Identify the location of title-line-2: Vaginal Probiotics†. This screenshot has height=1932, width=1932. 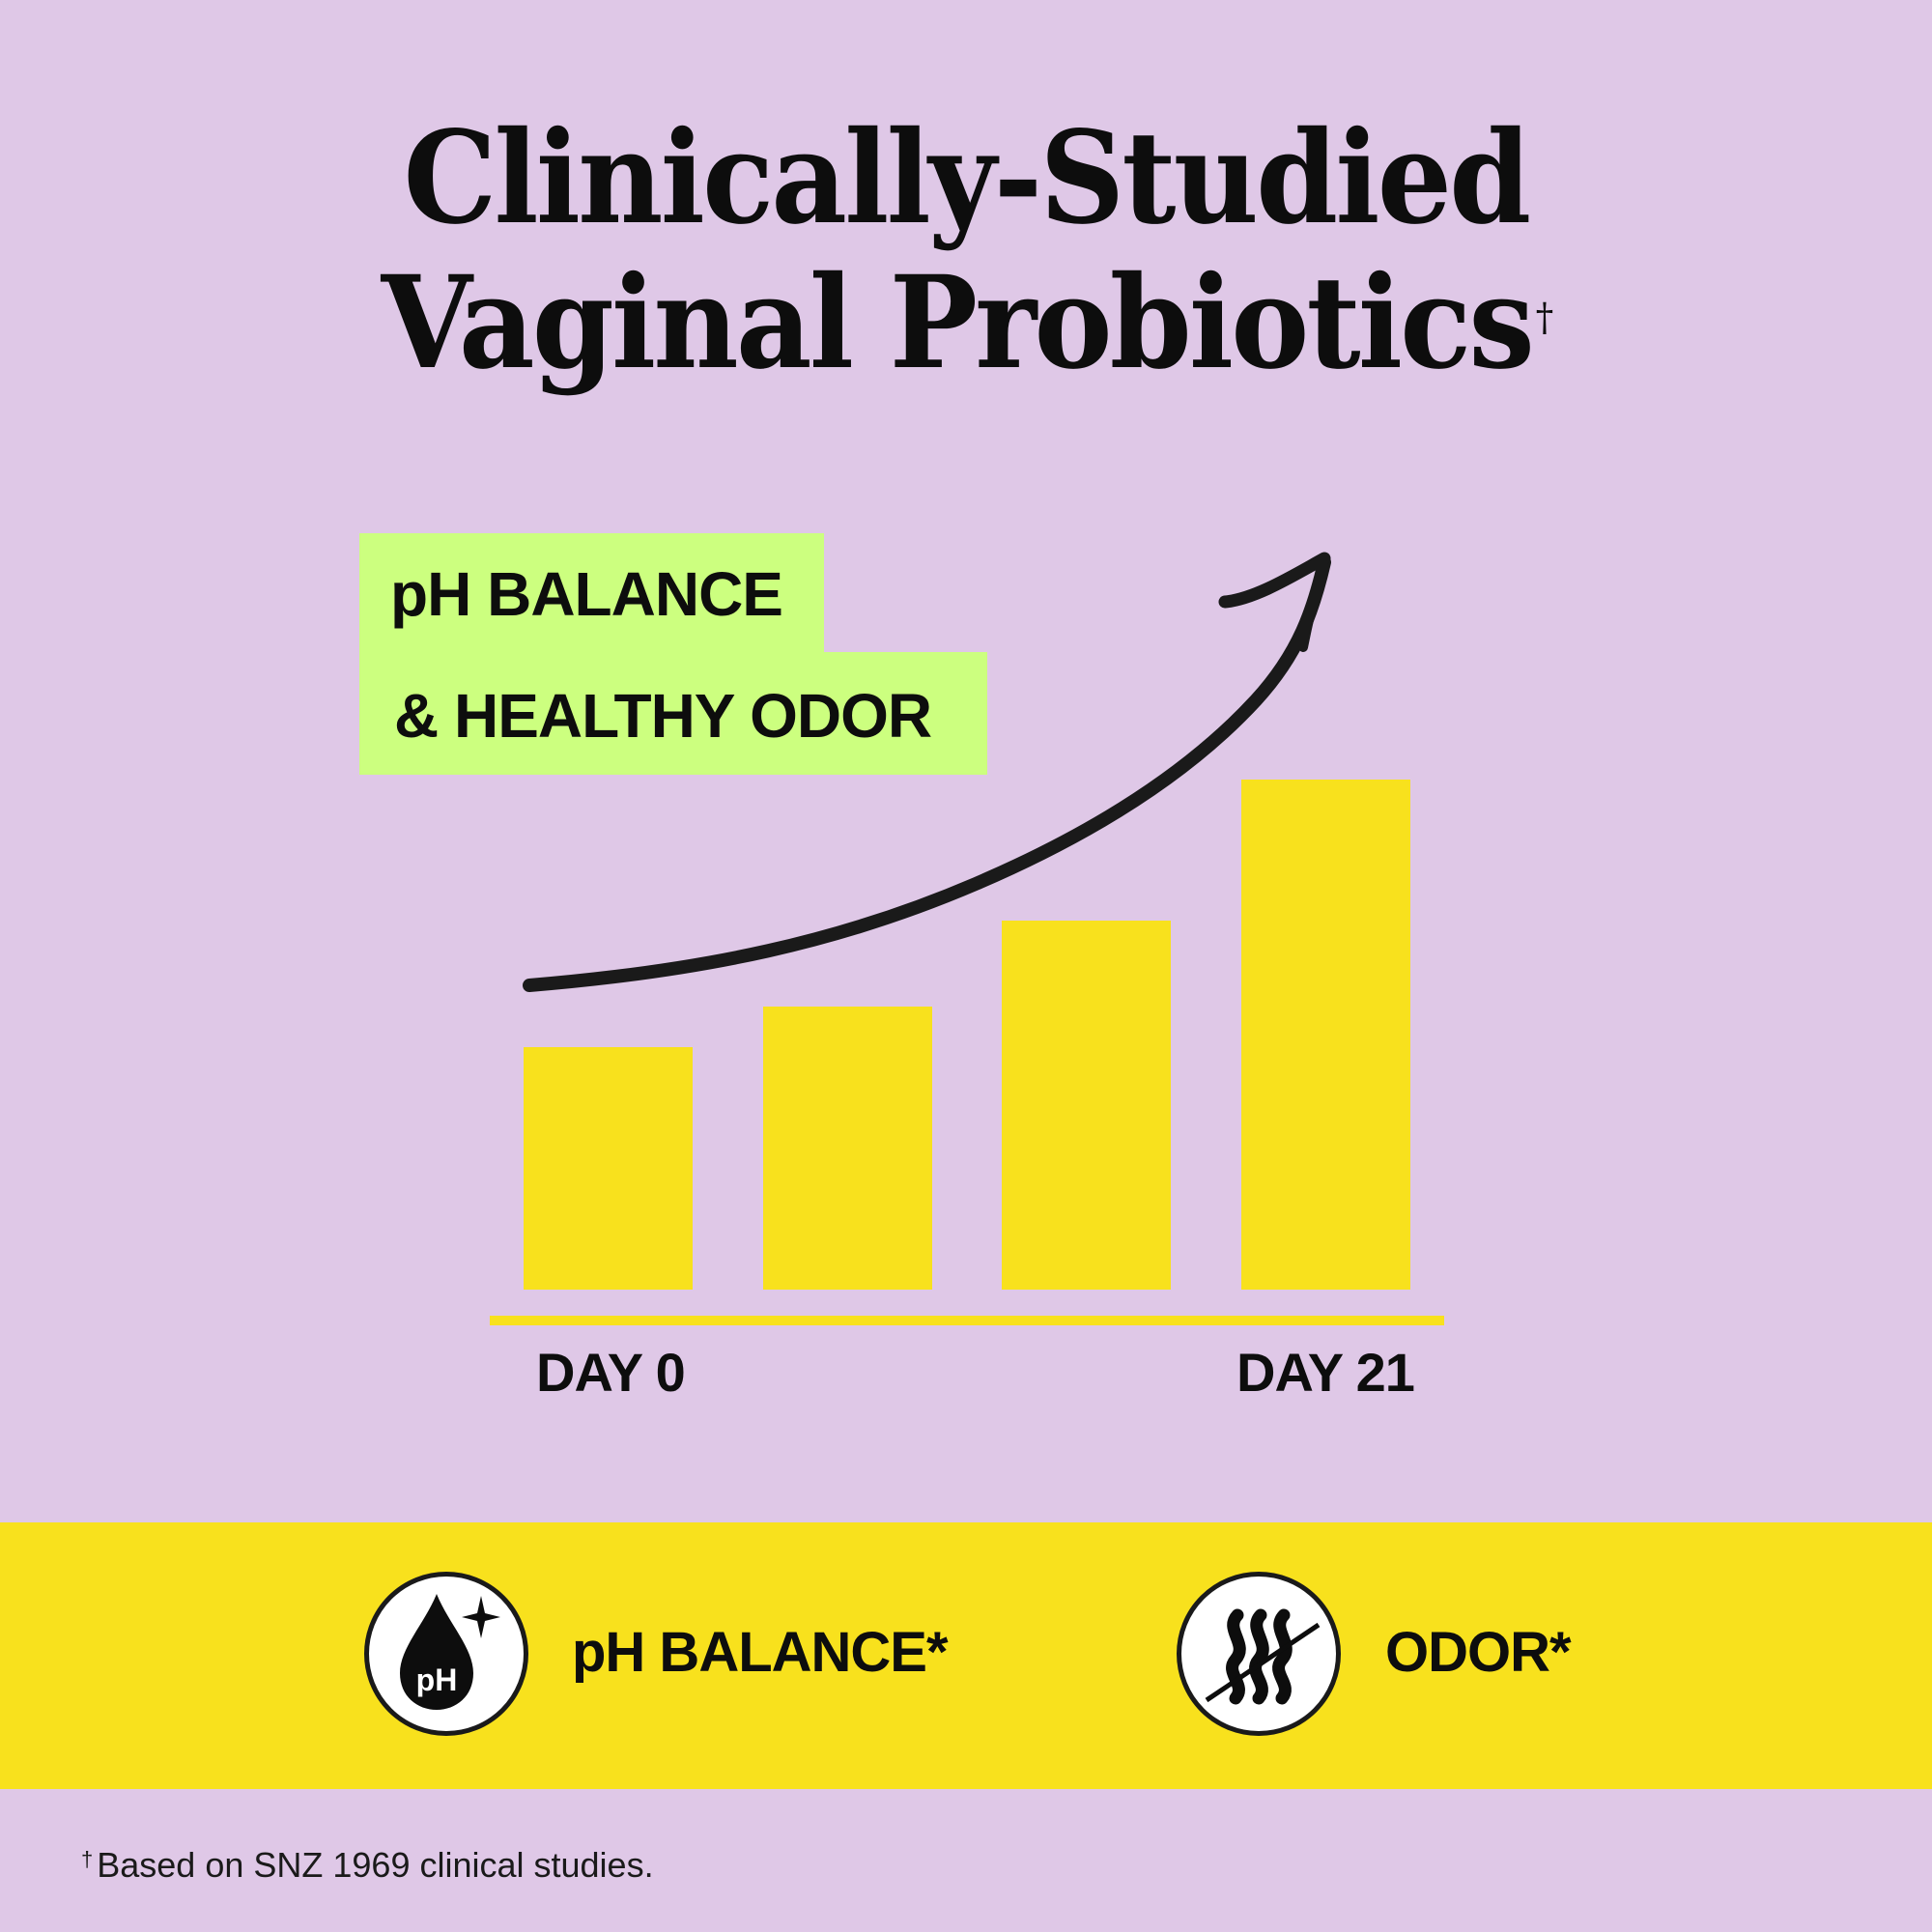
(966, 323).